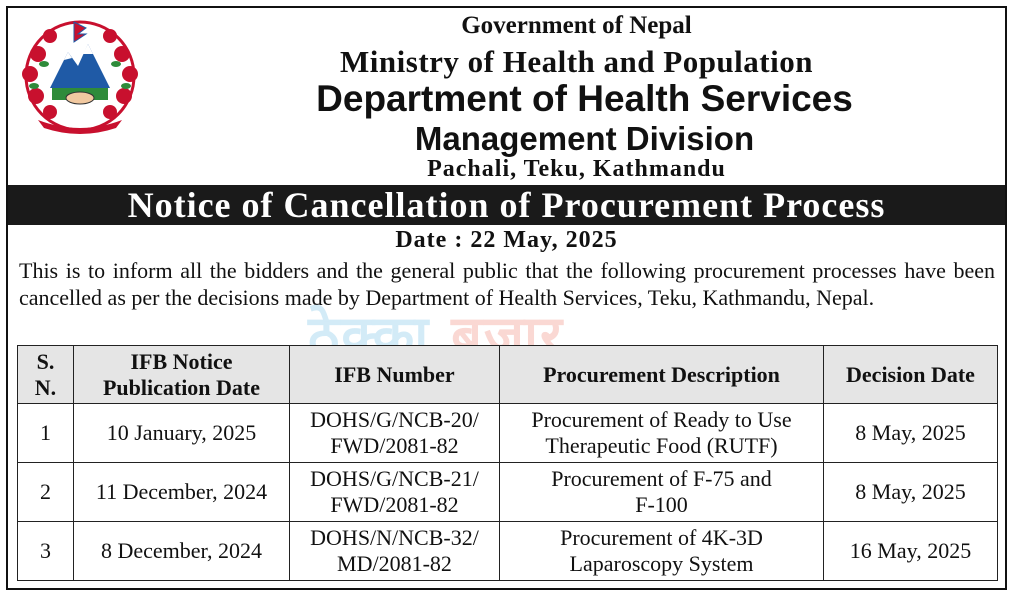 Image resolution: width=1015 pixels, height=596 pixels. Describe the element at coordinates (45, 374) in the screenshot. I see `col-sn: S. N.` at that location.